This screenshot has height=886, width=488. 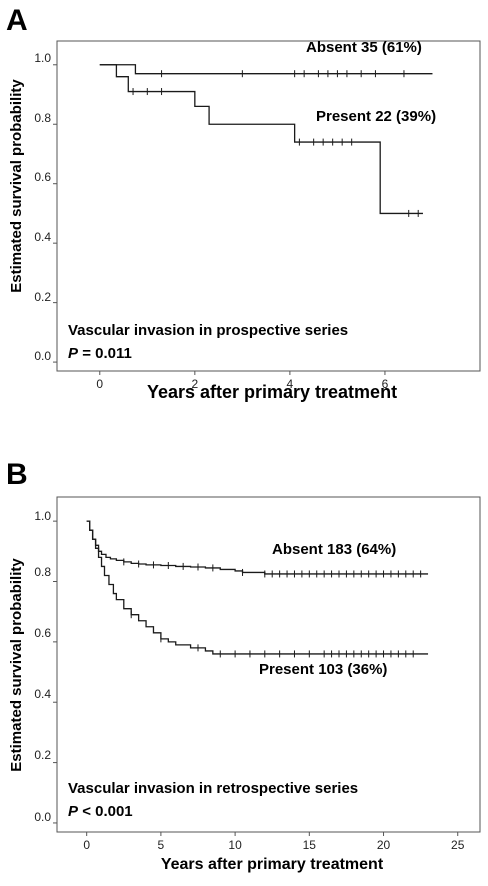 I want to click on panel-letter-a: A, so click(x=17, y=20).